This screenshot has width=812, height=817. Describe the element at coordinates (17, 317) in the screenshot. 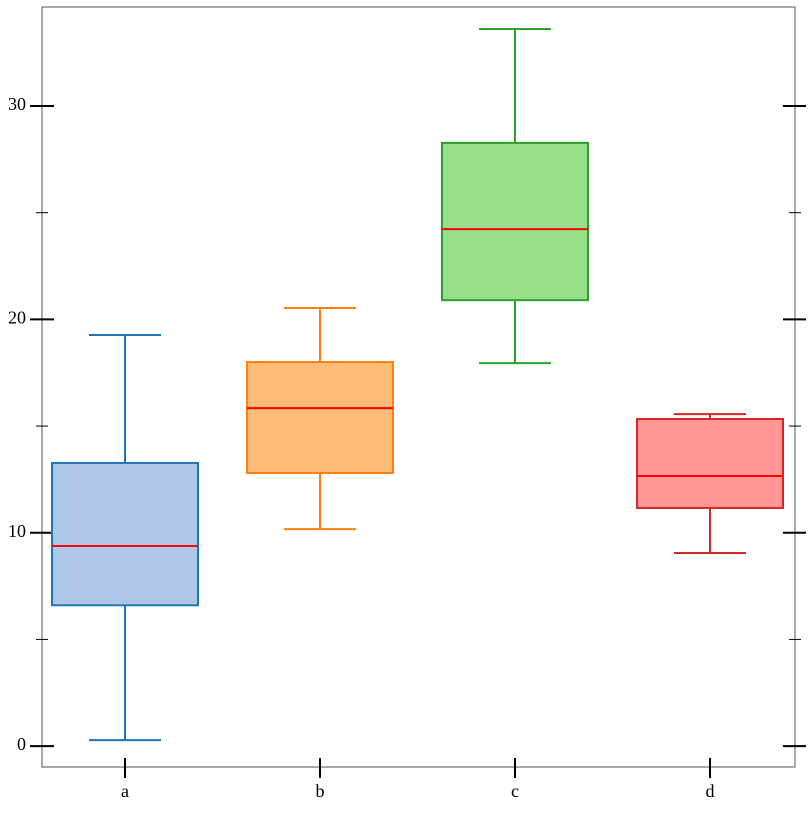

I see `y-tick-label: 20` at that location.